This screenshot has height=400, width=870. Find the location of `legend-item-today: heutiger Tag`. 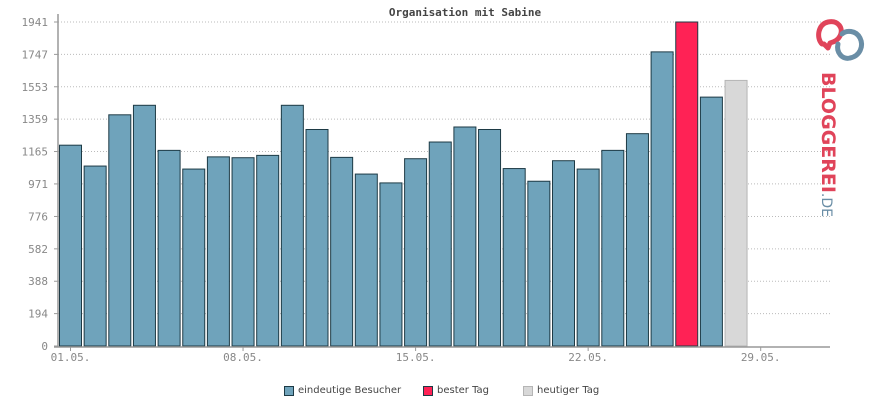

legend-item-today: heutiger Tag is located at coordinates (561, 390).